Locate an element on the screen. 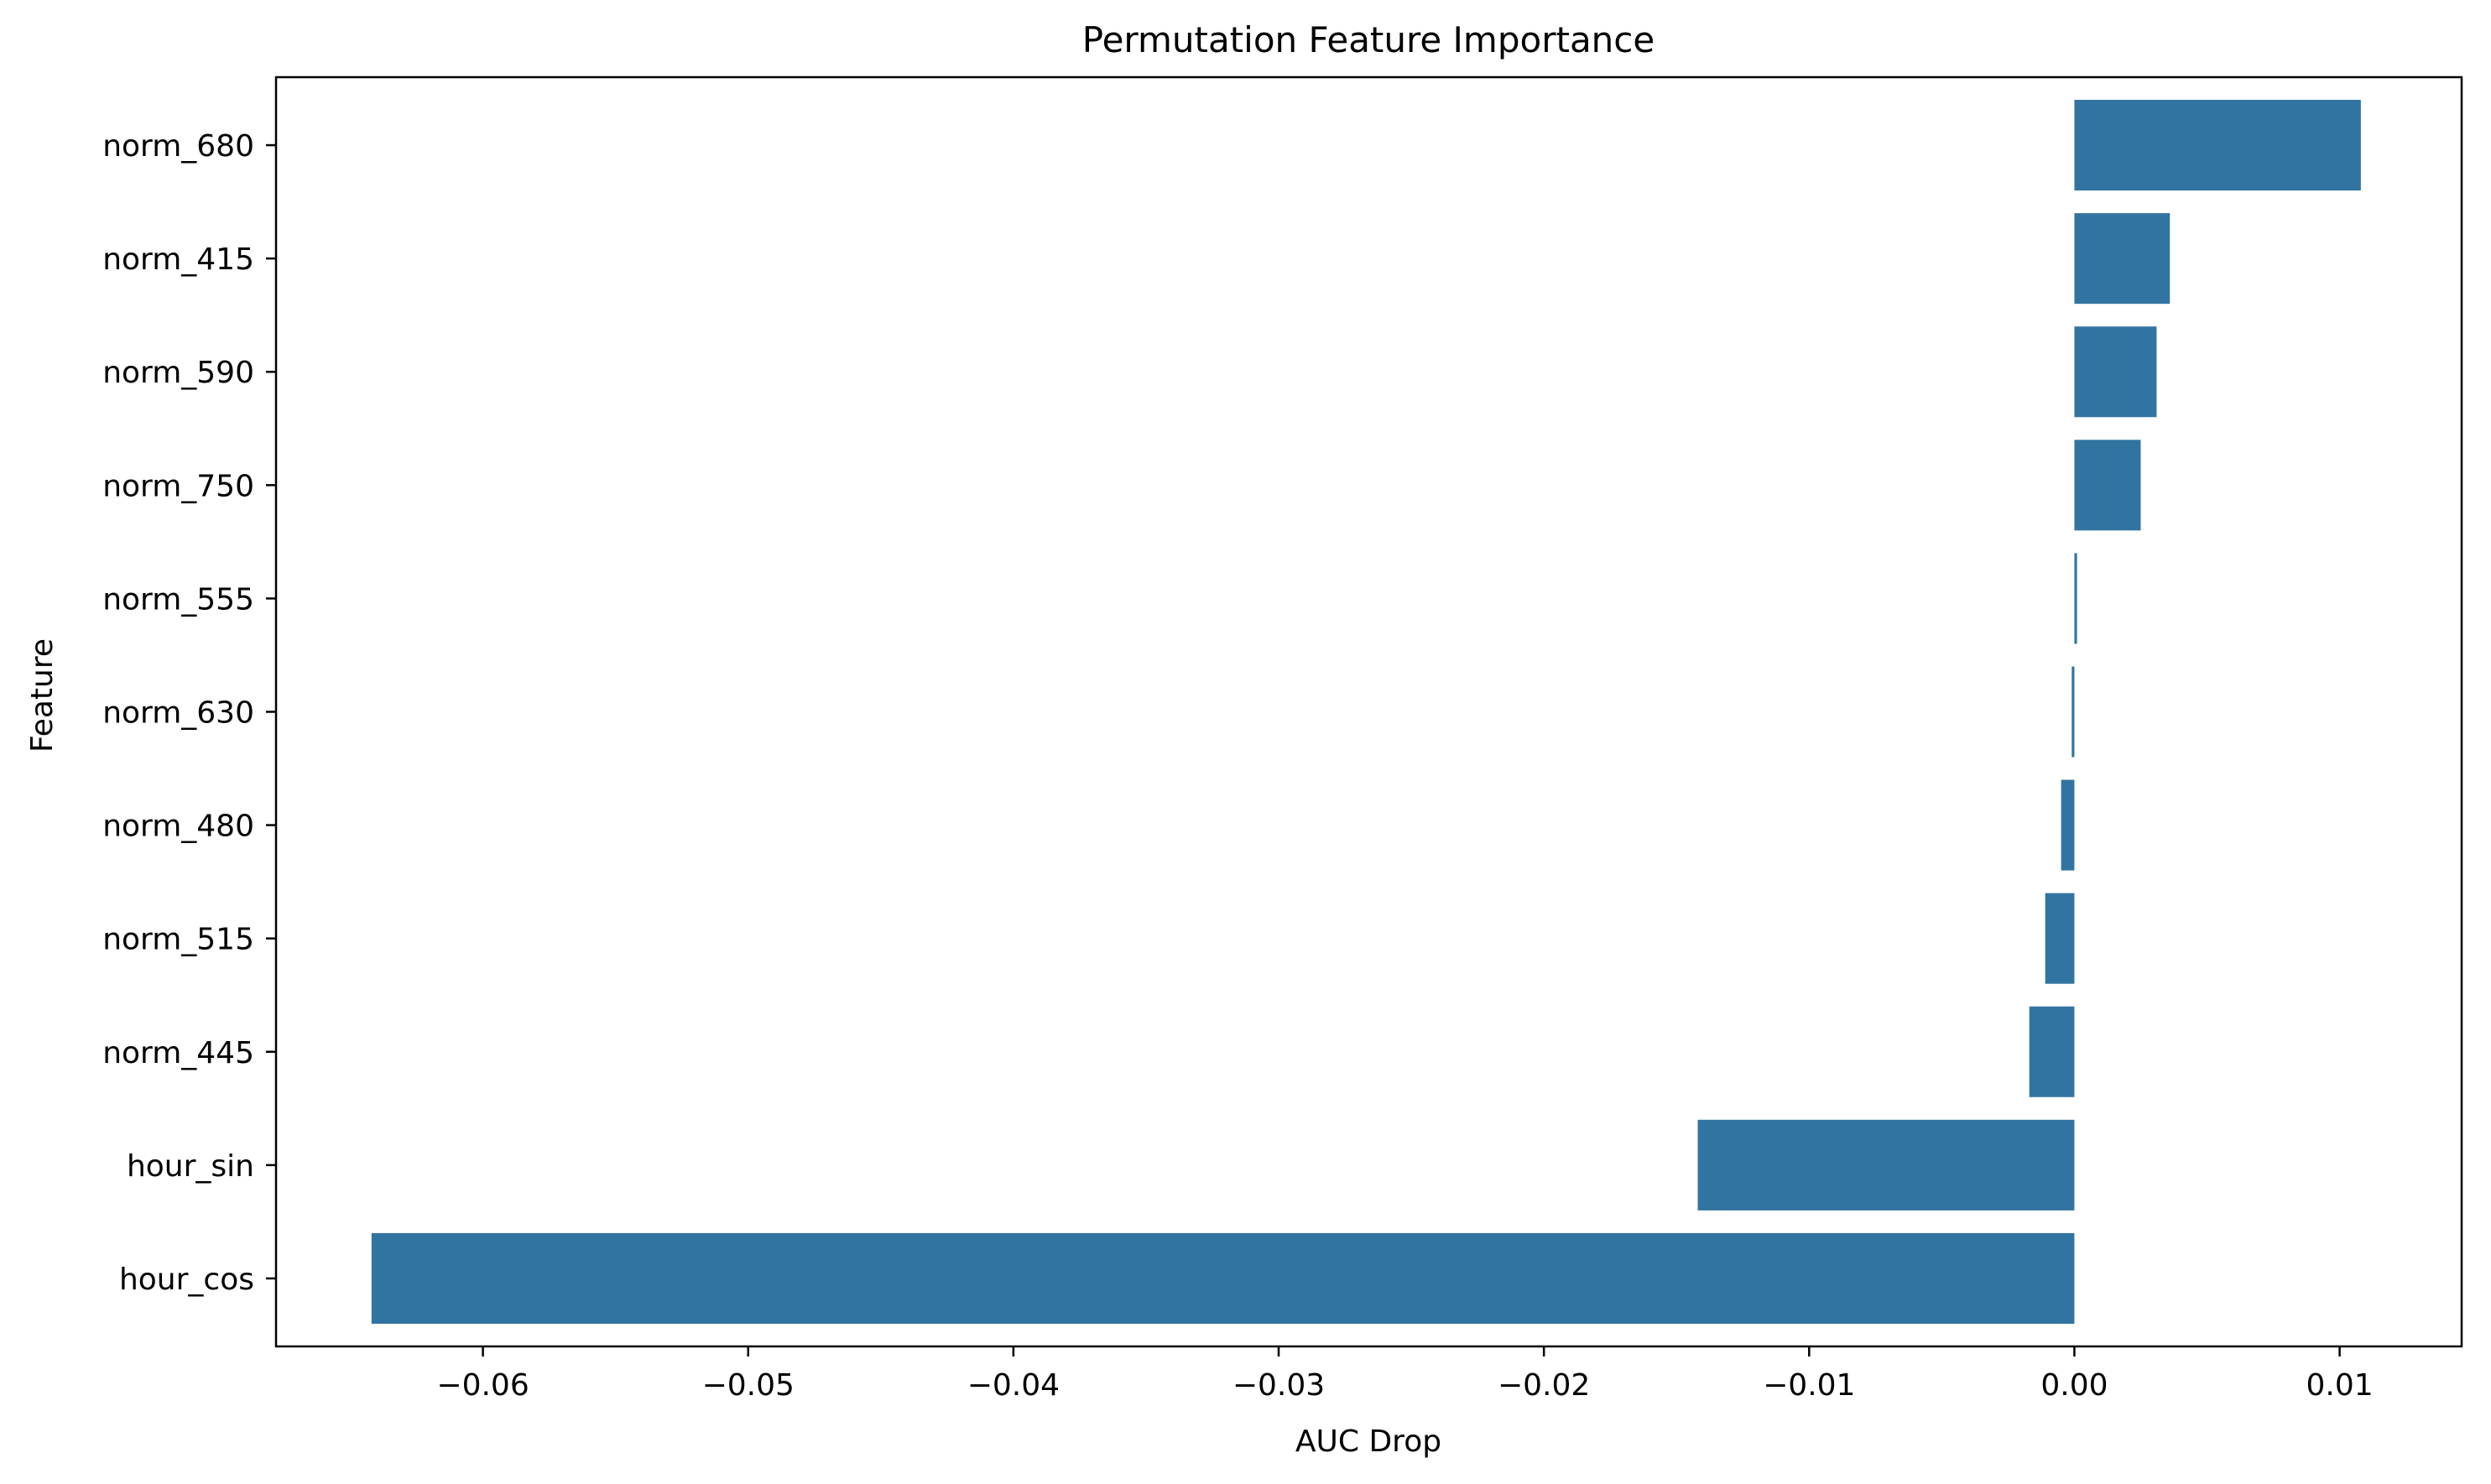 The height and width of the screenshot is (1484, 2491). x-tick-label: −0.02 is located at coordinates (1544, 1385).